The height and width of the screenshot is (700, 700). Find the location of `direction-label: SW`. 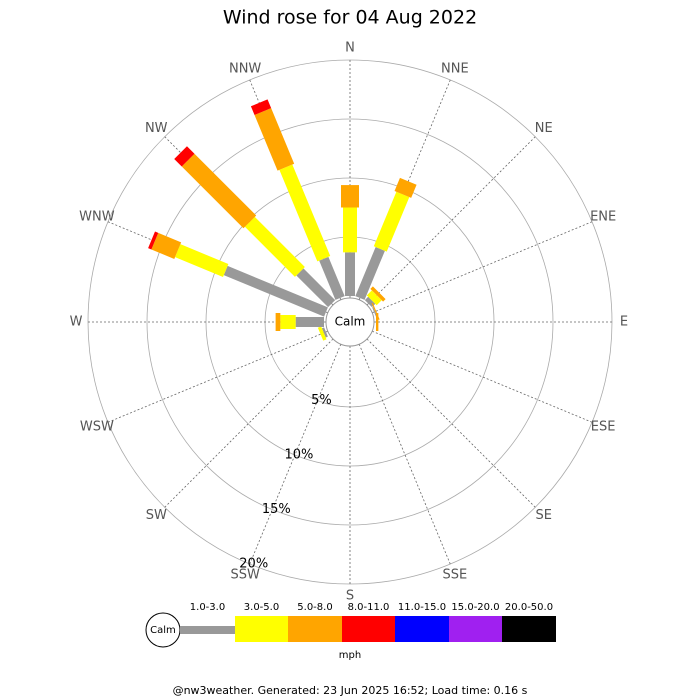

direction-label: SW is located at coordinates (156, 515).